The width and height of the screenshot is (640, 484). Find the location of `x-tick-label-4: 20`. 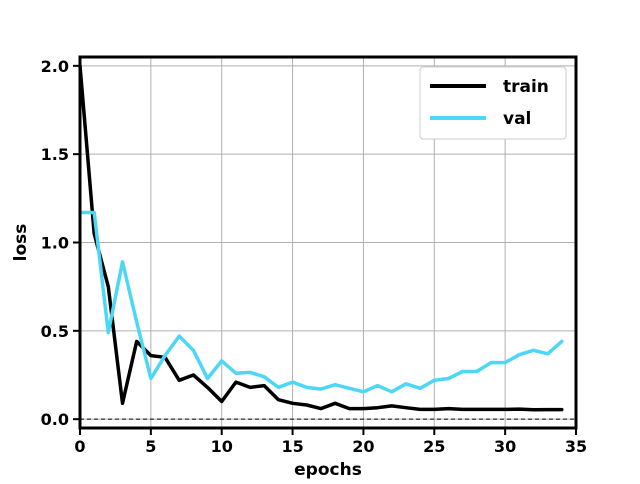

x-tick-label-4: 20 is located at coordinates (363, 446).